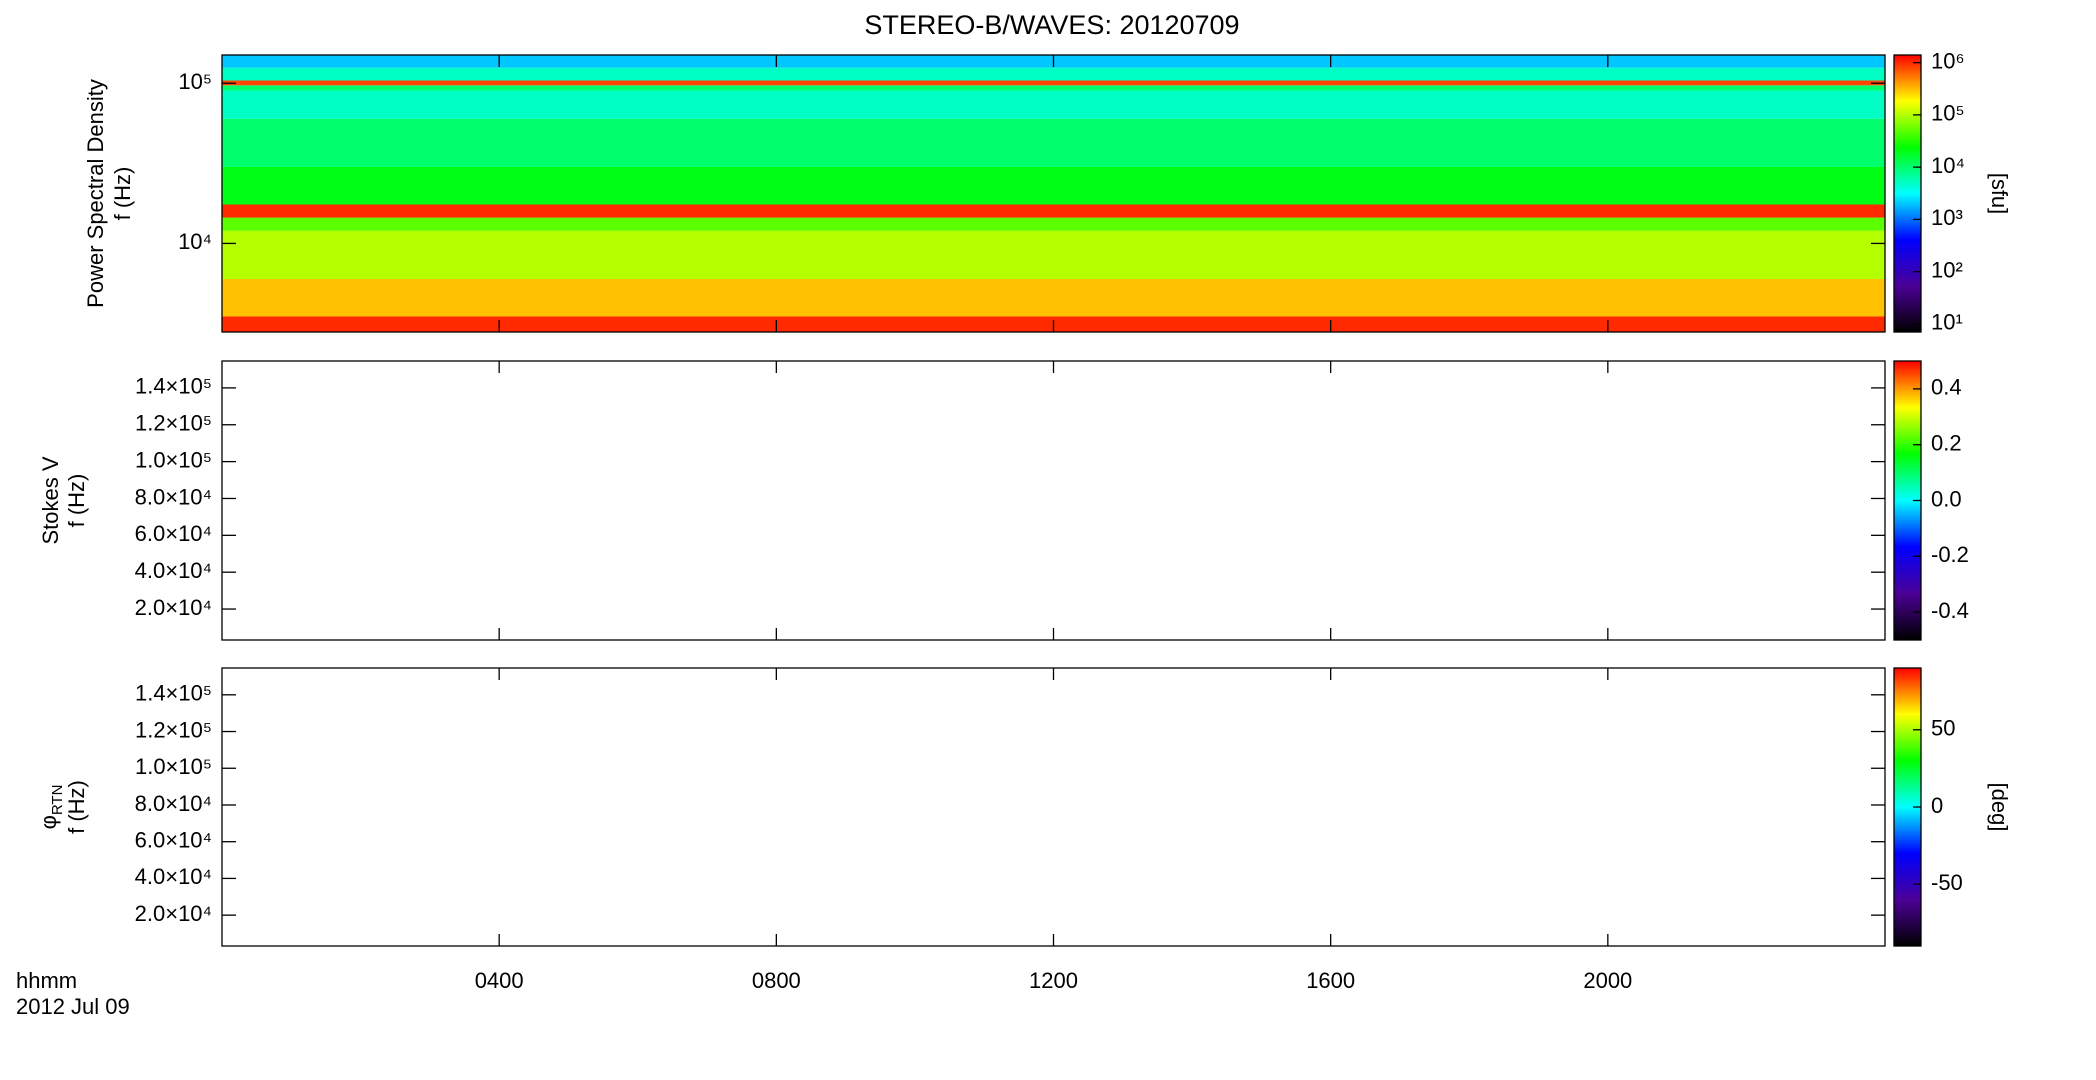 Image resolution: width=2096 pixels, height=1080 pixels. Describe the element at coordinates (1946, 443) in the screenshot. I see `colorbar-tick-label: 0.2` at that location.